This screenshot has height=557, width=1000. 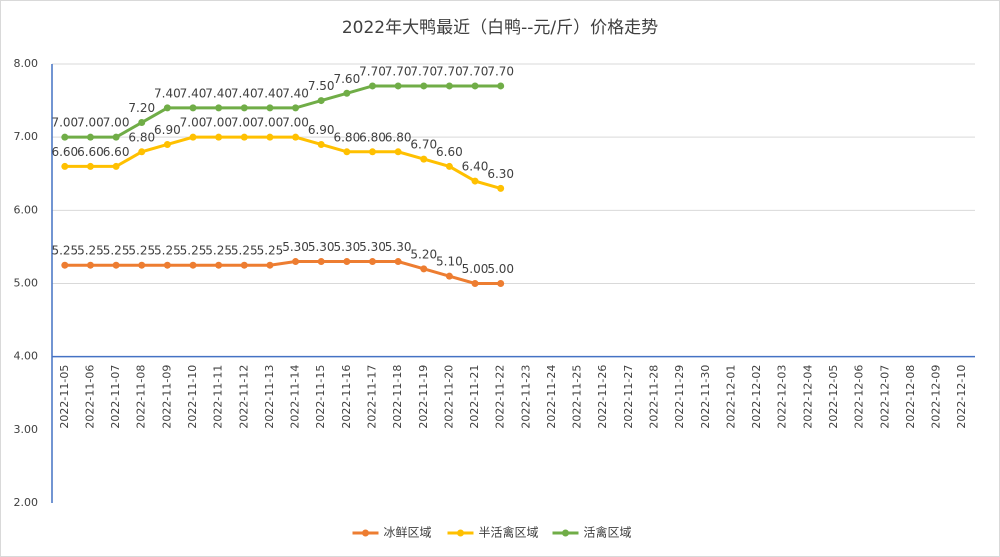 What do you see at coordinates (910, 397) in the screenshot?
I see `x-tick-label: 2022-12-08` at bounding box center [910, 397].